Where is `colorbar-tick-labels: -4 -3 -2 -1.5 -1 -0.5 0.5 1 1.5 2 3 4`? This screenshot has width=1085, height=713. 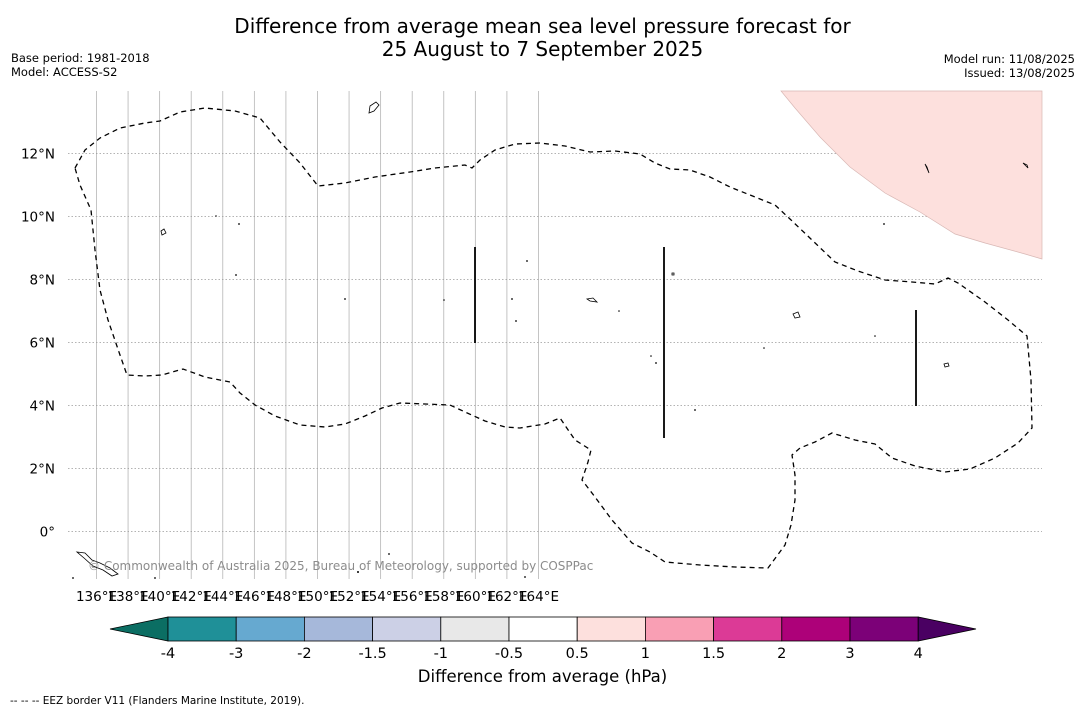
colorbar-tick-labels: -4 -3 -2 -1.5 -1 -0.5 0.5 1 1.5 2 3 4 is located at coordinates (542, 654).